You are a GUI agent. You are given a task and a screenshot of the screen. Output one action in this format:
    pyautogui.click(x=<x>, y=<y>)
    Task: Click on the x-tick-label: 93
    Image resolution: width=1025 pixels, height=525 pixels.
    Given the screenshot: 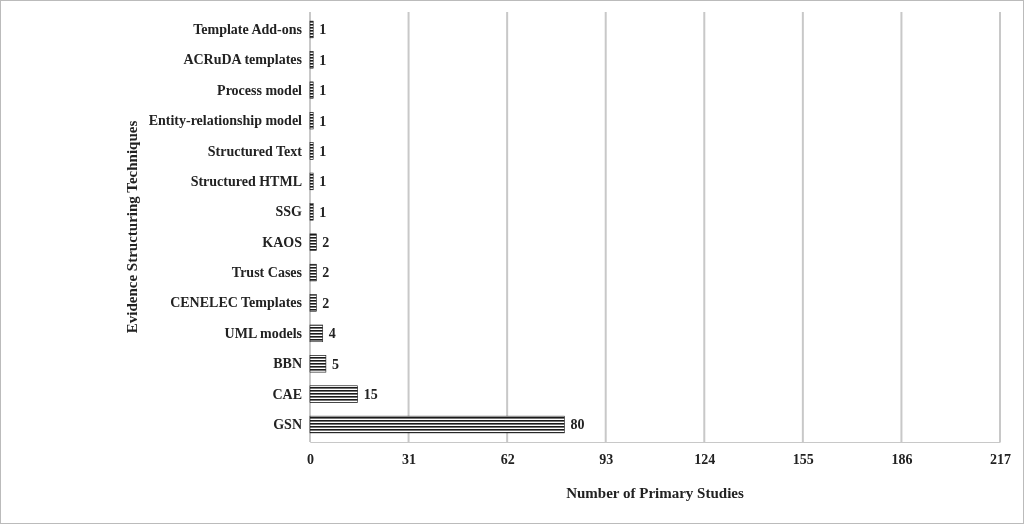 What is the action you would take?
    pyautogui.click(x=606, y=459)
    